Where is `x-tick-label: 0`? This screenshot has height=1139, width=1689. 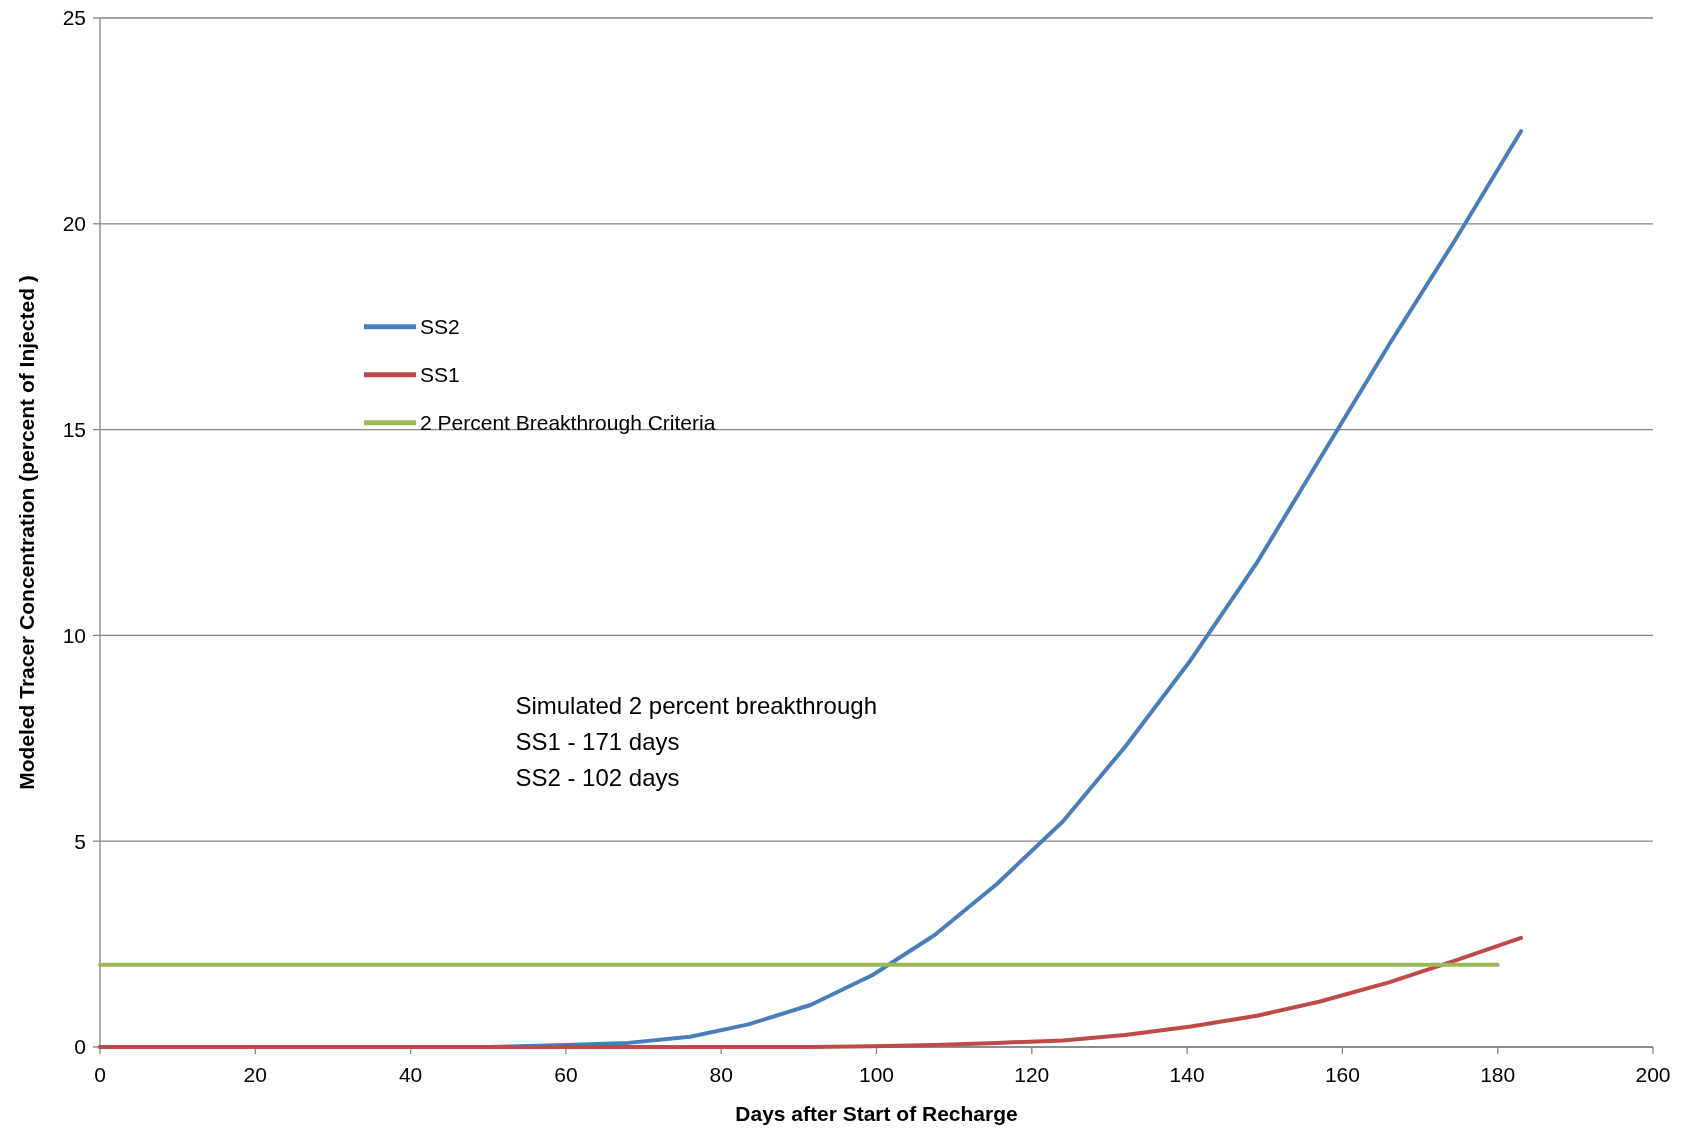
x-tick-label: 0 is located at coordinates (100, 1074).